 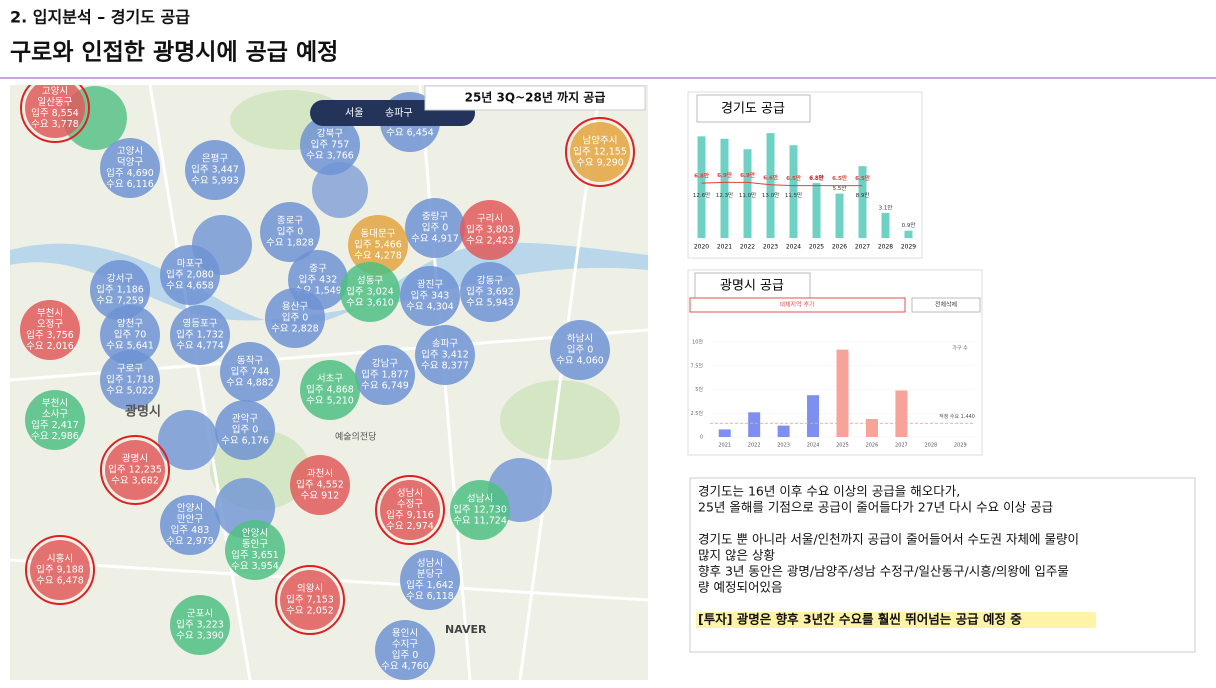 What do you see at coordinates (250, 361) in the screenshot?
I see `bubble-label: 동작구` at bounding box center [250, 361].